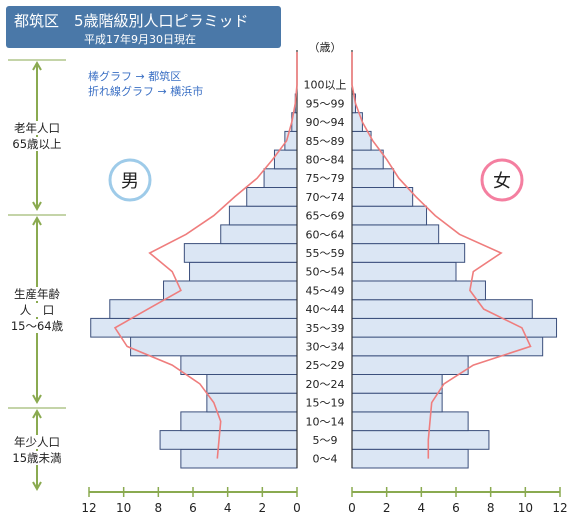 The height and width of the screenshot is (525, 580). Describe the element at coordinates (145, 91) in the screenshot. I see `legend-entry-1: 折れ線グラフ → 横浜市` at that location.